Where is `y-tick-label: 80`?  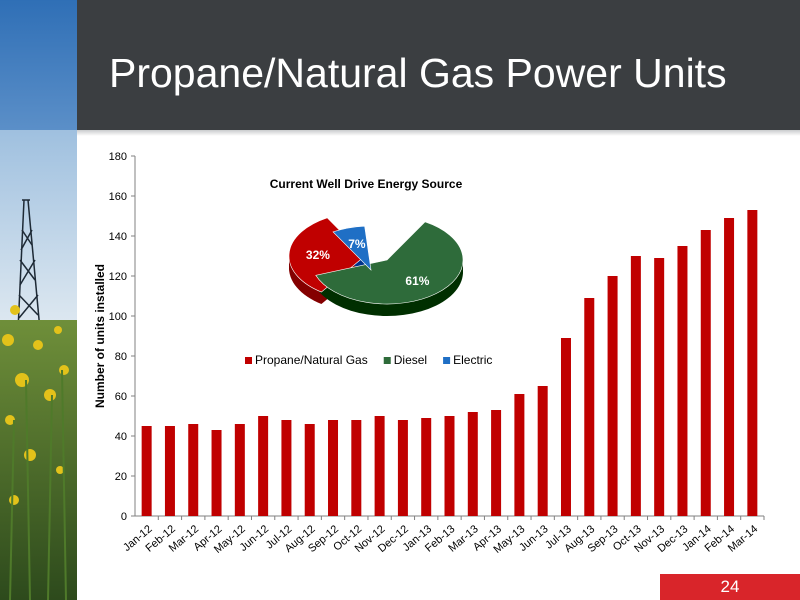 y-tick-label: 80 is located at coordinates (121, 357).